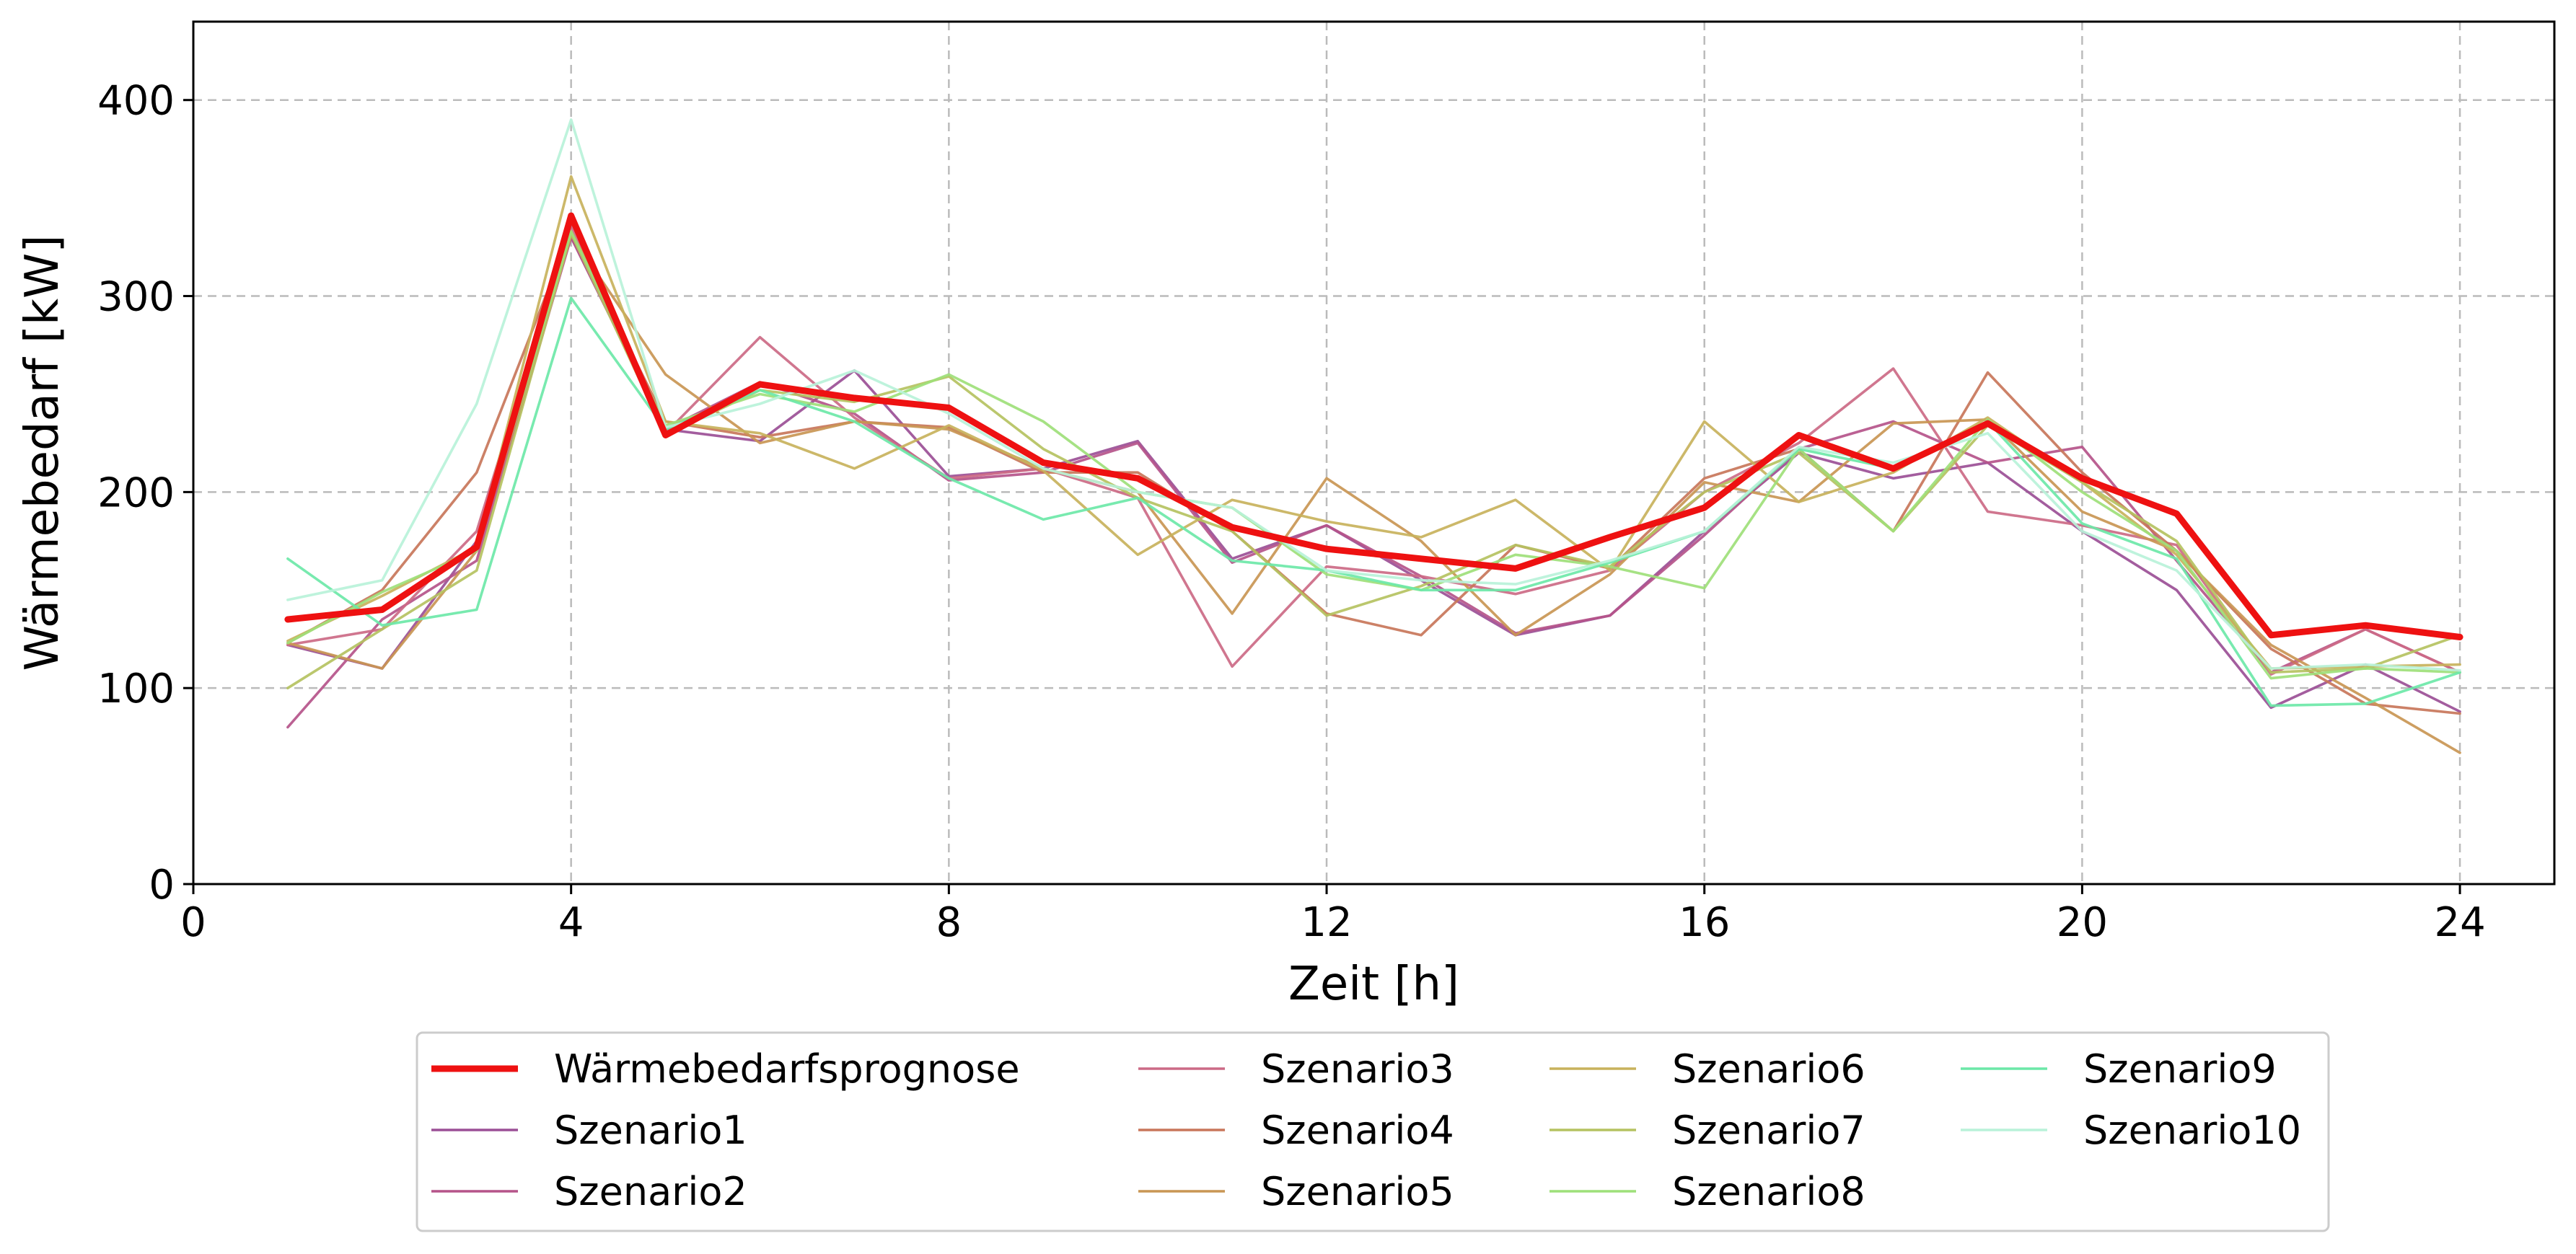 The width and height of the screenshot is (2576, 1254). Describe the element at coordinates (136, 297) in the screenshot. I see `y-tick-label: 300` at that location.